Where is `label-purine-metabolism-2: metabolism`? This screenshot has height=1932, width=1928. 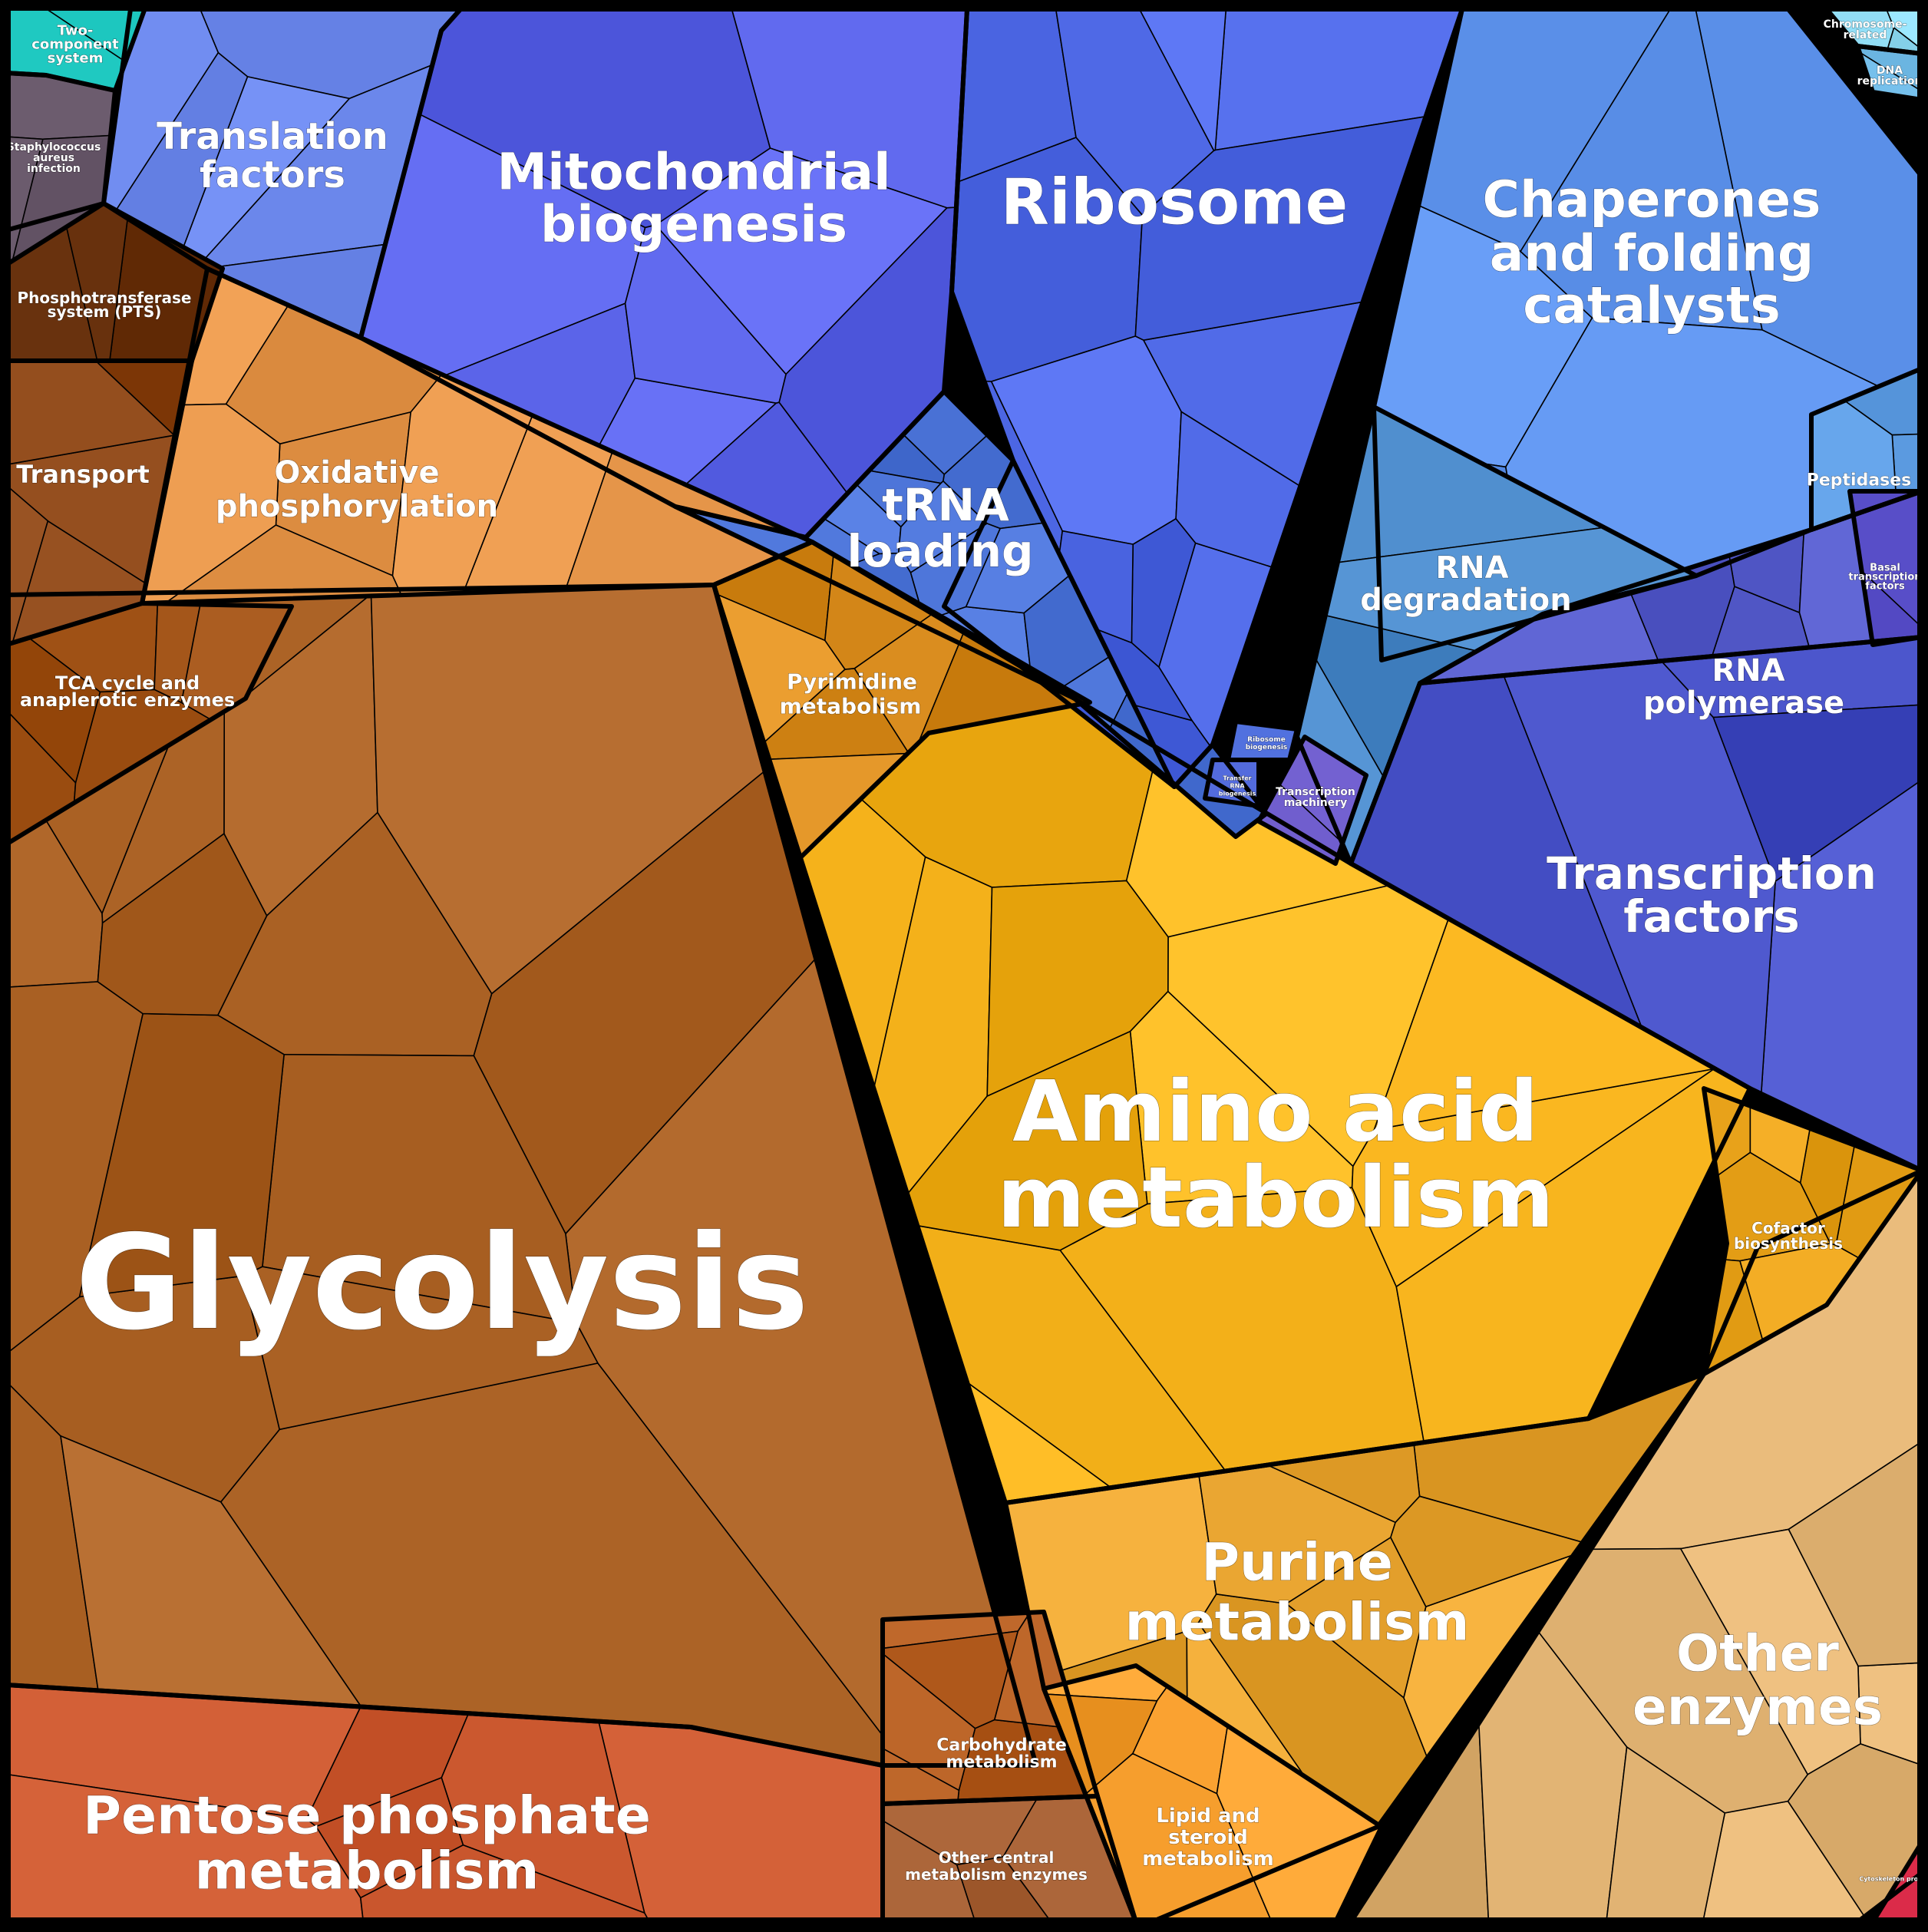 label-purine-metabolism-2: metabolism is located at coordinates (1298, 1623).